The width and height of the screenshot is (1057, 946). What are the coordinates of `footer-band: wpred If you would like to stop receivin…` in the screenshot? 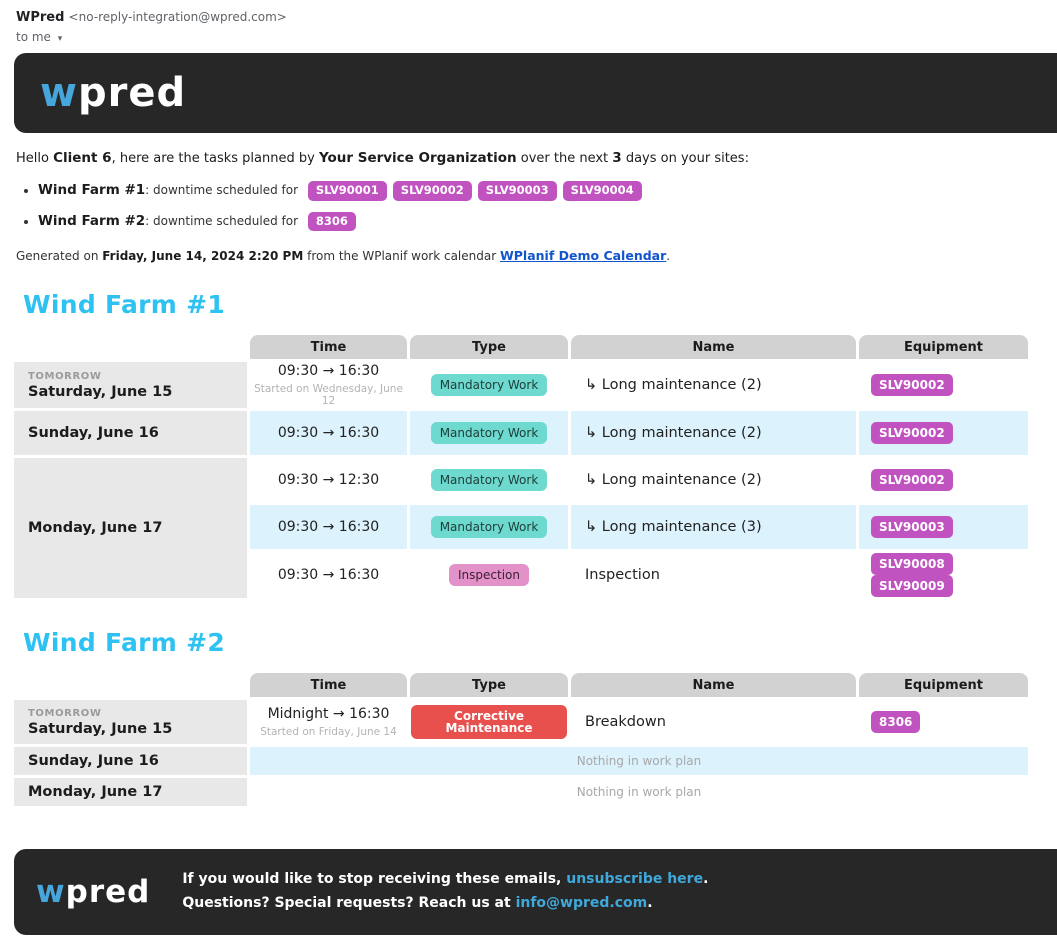 It's located at (535, 892).